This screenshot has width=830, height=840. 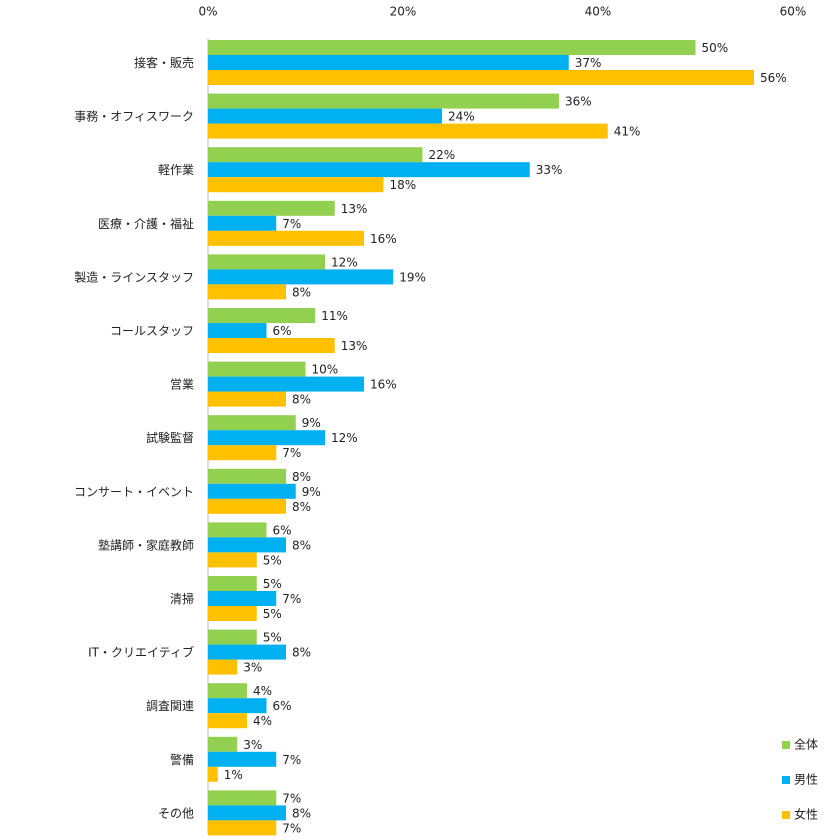 I want to click on value-label: 41%, so click(x=627, y=132).